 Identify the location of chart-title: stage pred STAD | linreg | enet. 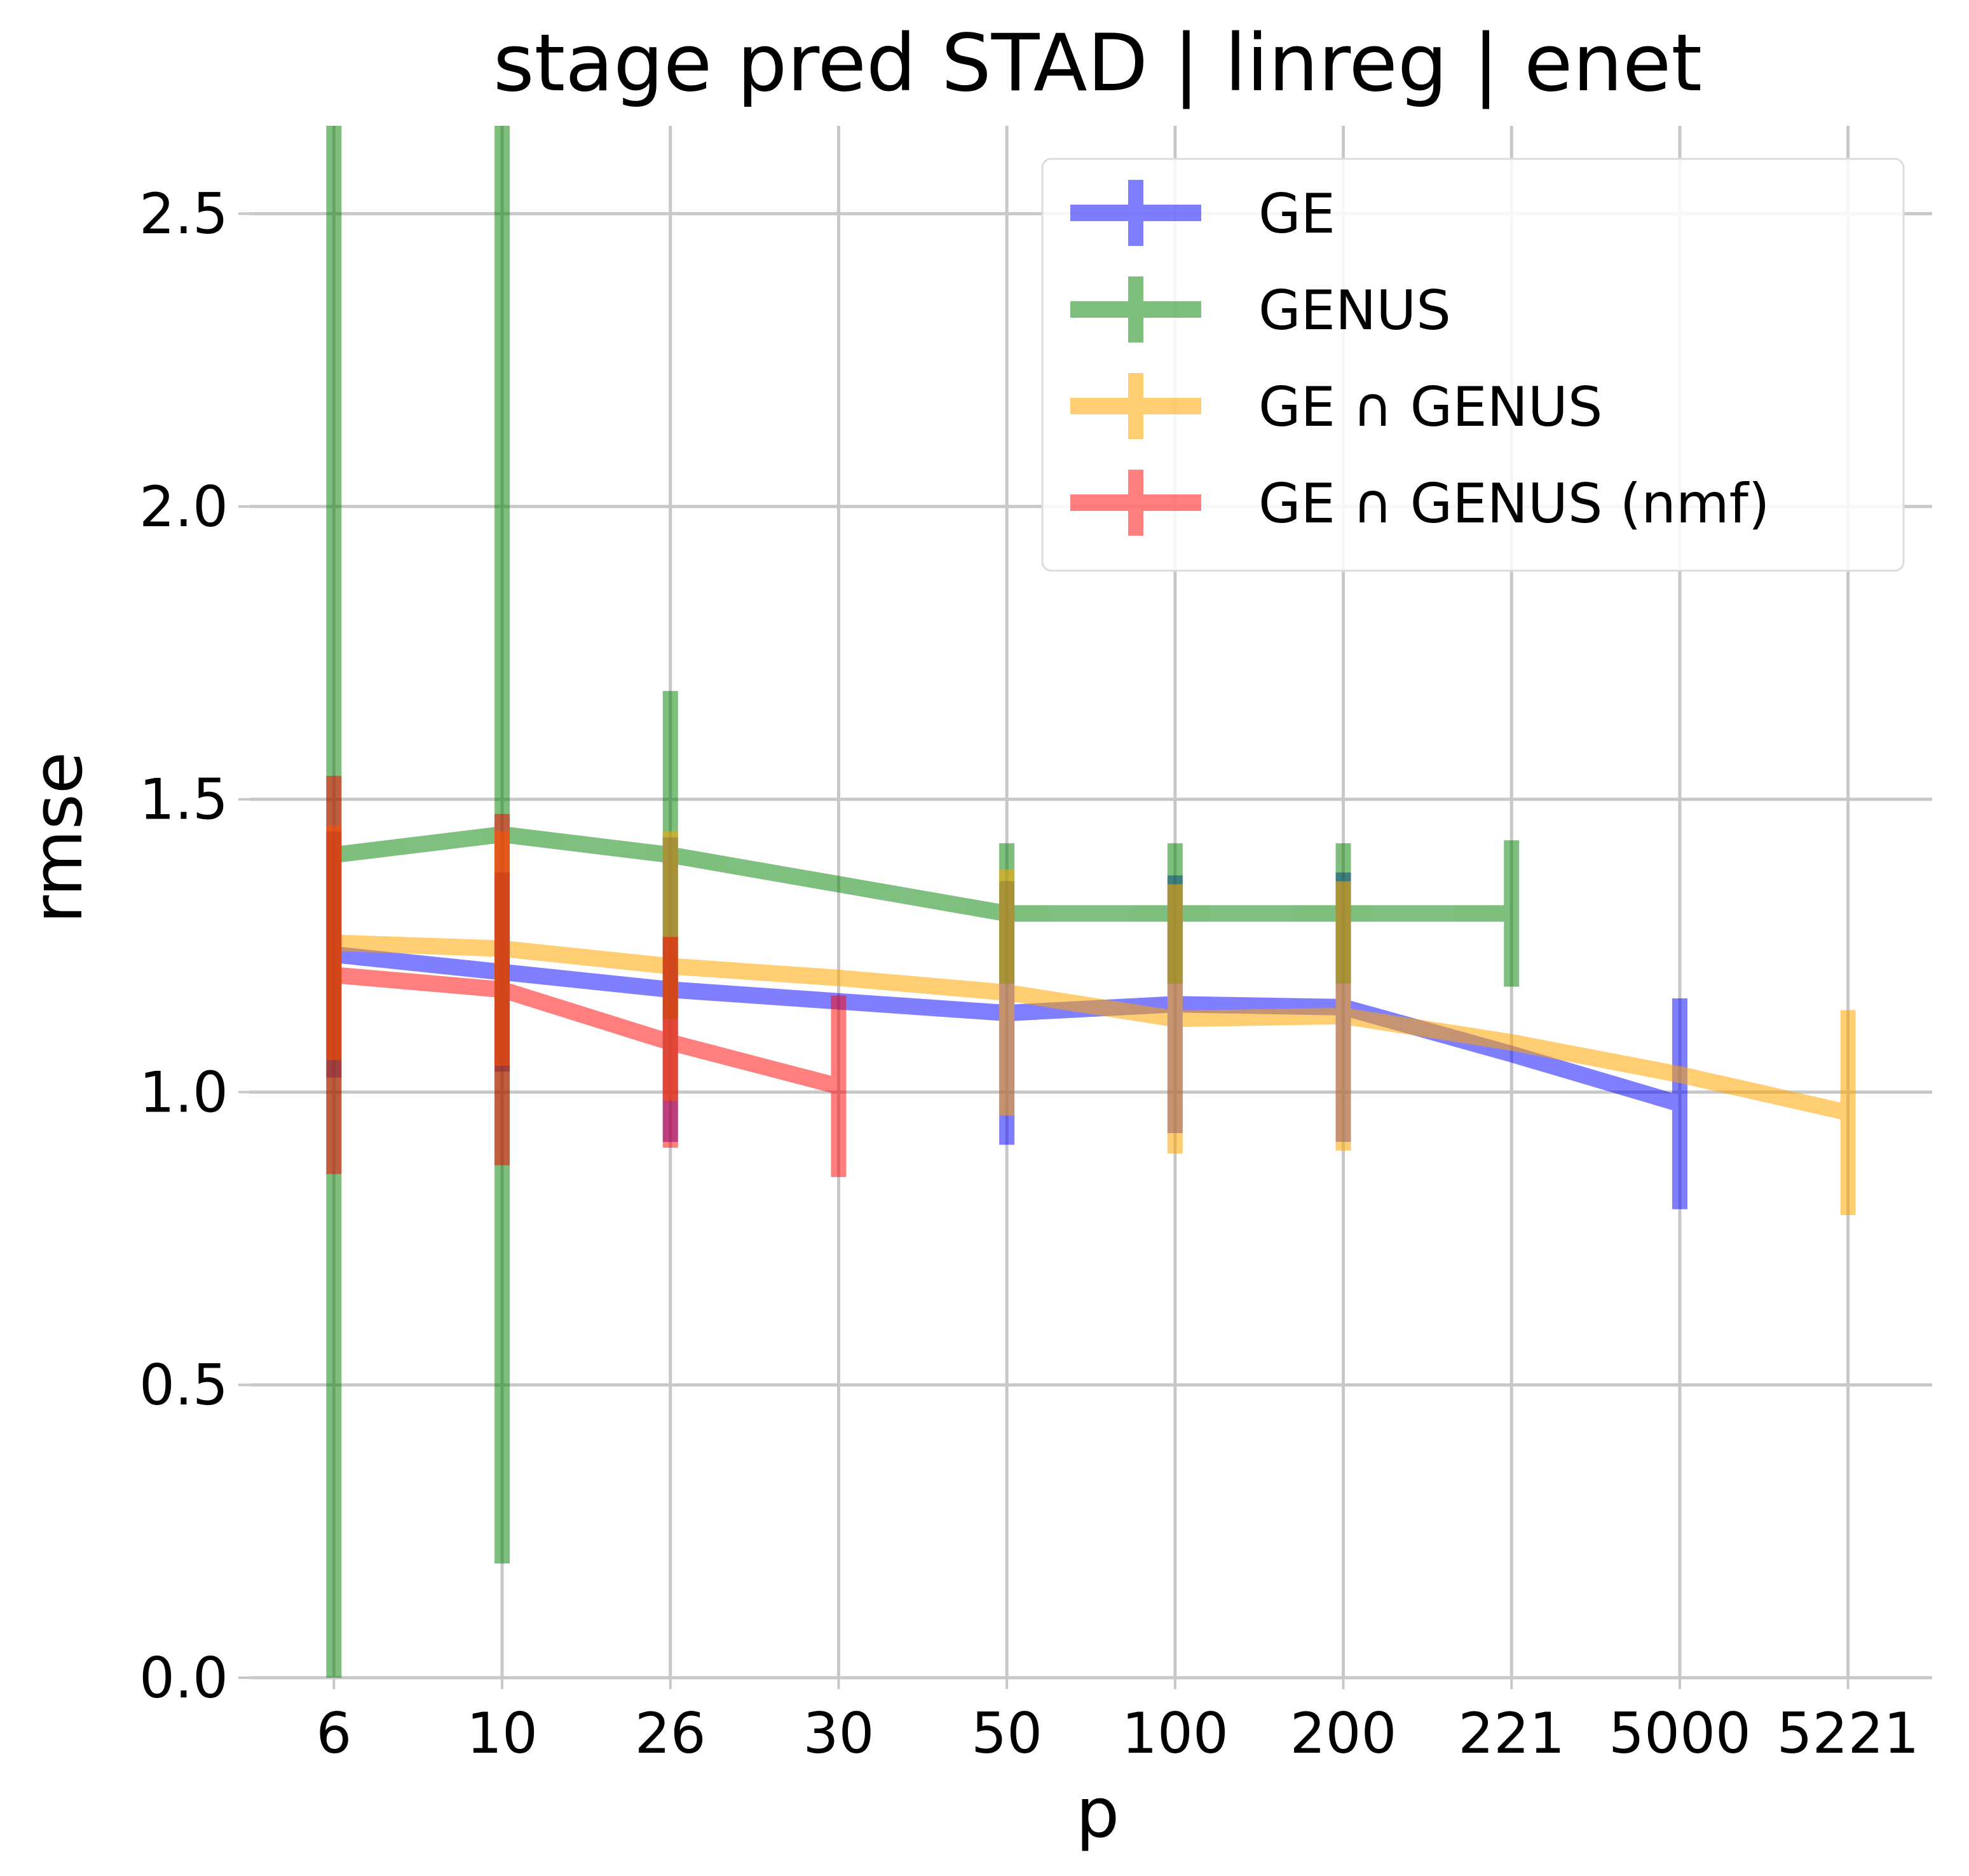
(1097, 63).